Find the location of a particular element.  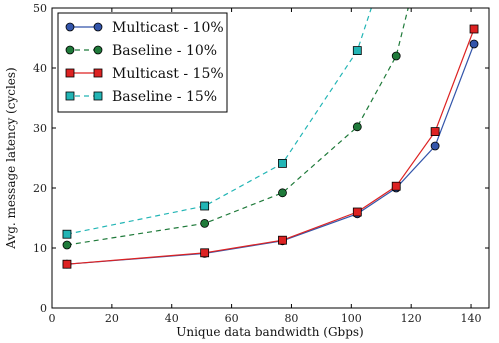

y-axis-label: Avg. message latency (cycles) is located at coordinates (11, 158).